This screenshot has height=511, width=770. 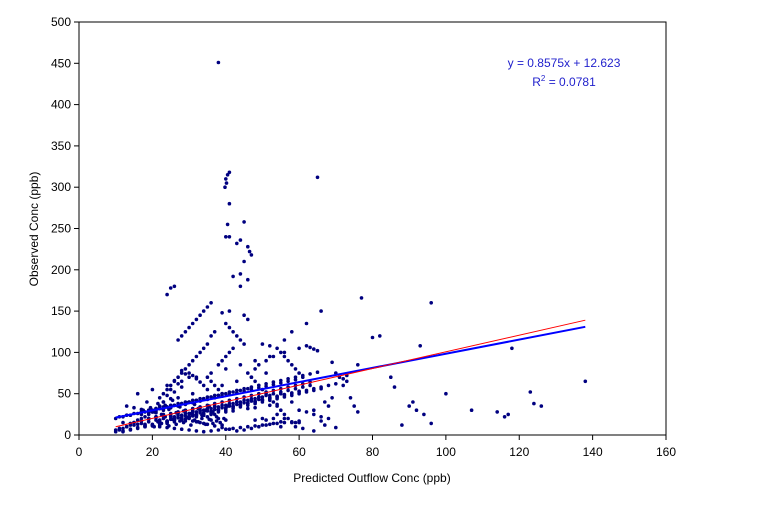 I want to click on reference-line, so click(x=350, y=373).